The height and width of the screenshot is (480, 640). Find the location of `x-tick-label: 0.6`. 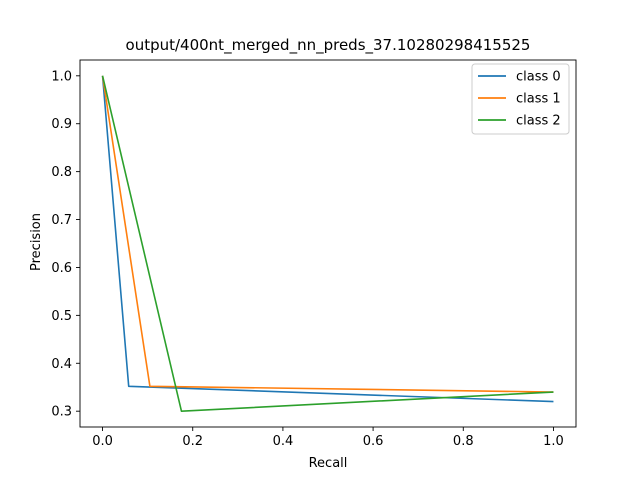

x-tick-label: 0.6 is located at coordinates (373, 441).